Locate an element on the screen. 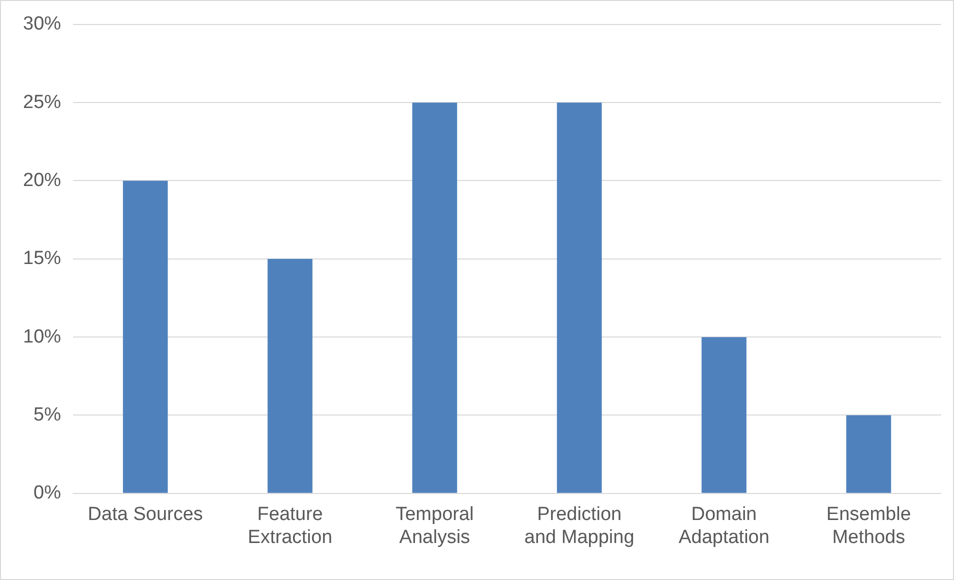  x-tick-label: Temporal Analysis is located at coordinates (435, 526).